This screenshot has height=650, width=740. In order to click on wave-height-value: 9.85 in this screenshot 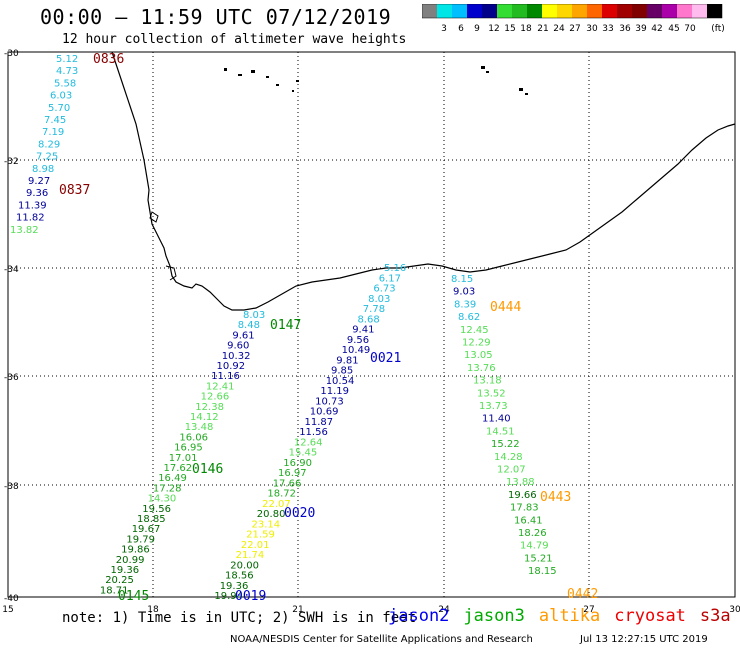, I will do `click(342, 371)`.